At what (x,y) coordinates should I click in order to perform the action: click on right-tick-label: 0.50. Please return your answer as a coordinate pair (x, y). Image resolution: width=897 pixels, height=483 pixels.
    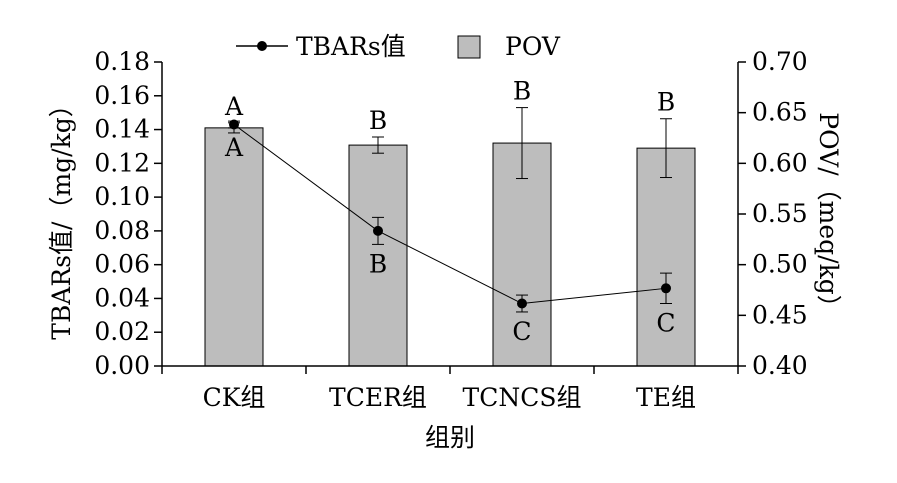
    Looking at the image, I should click on (780, 264).